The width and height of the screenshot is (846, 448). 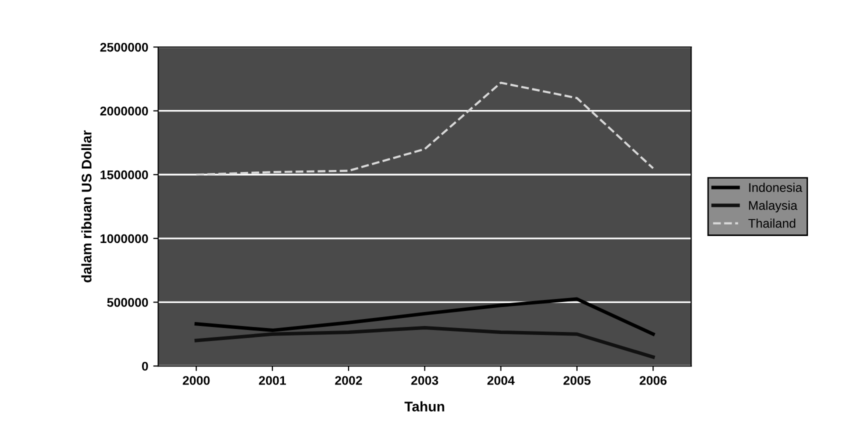 What do you see at coordinates (272, 380) in the screenshot?
I see `x-tick-label: 2001` at bounding box center [272, 380].